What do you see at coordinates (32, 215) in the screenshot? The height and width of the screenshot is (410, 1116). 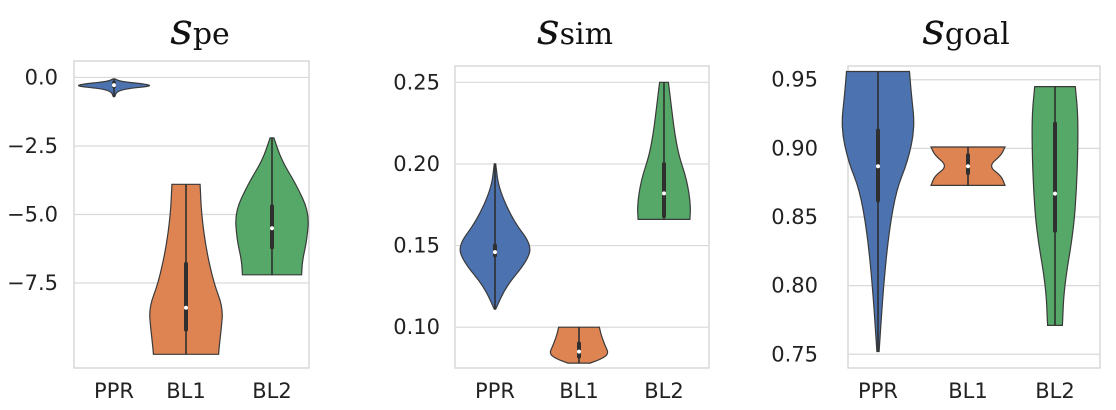 I see `y-tick-label: −5.0` at bounding box center [32, 215].